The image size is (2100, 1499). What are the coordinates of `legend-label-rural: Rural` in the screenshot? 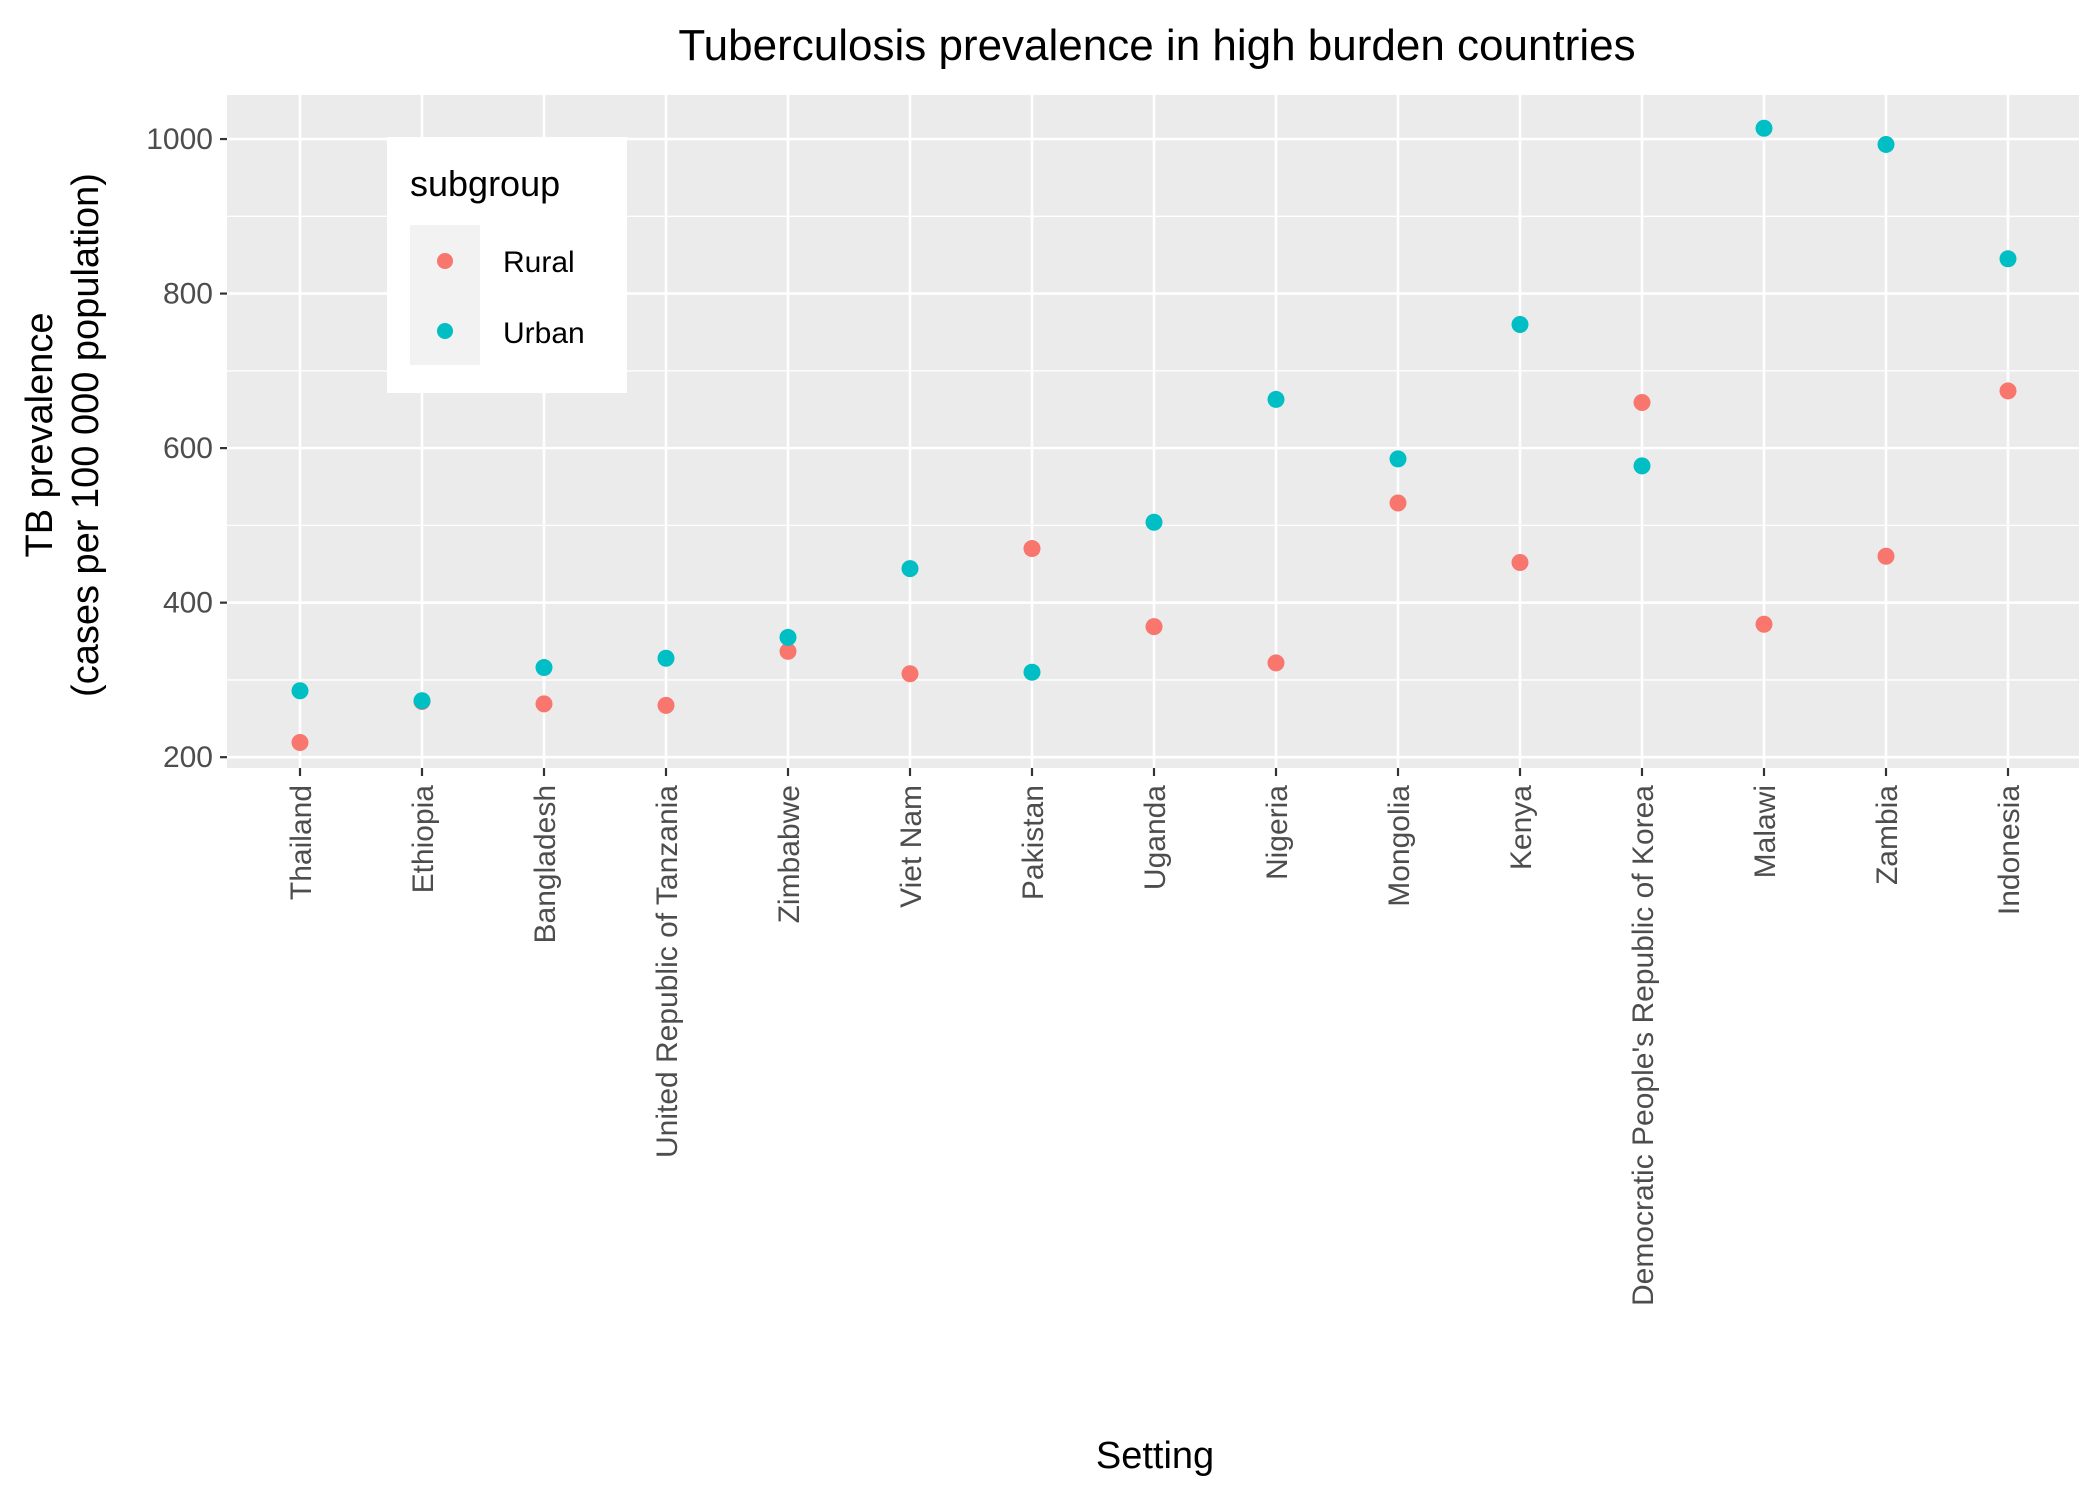 It's located at (539, 262).